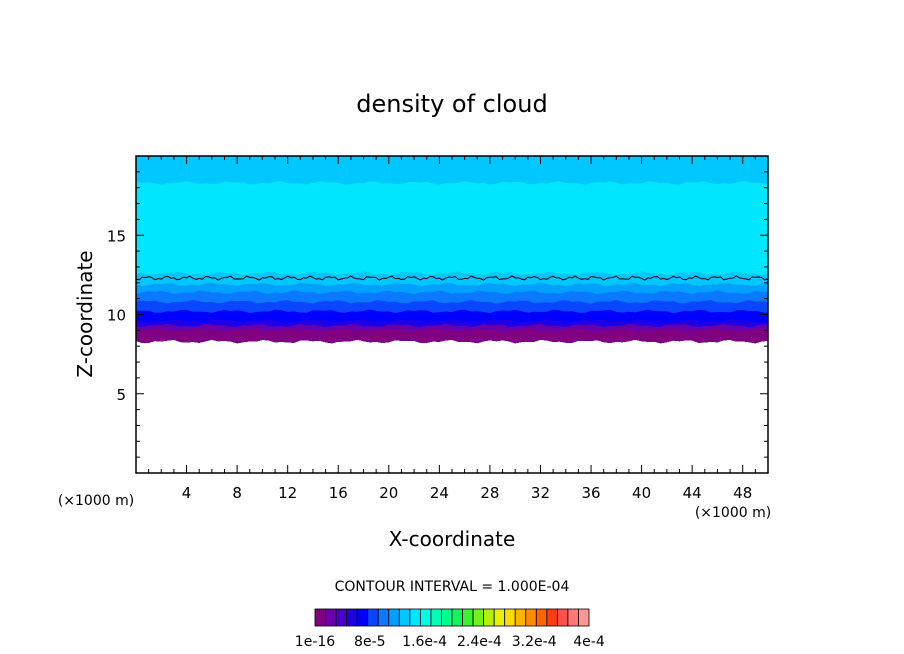 The width and height of the screenshot is (904, 654). Describe the element at coordinates (540, 493) in the screenshot. I see `x-tick-label: 32` at that location.